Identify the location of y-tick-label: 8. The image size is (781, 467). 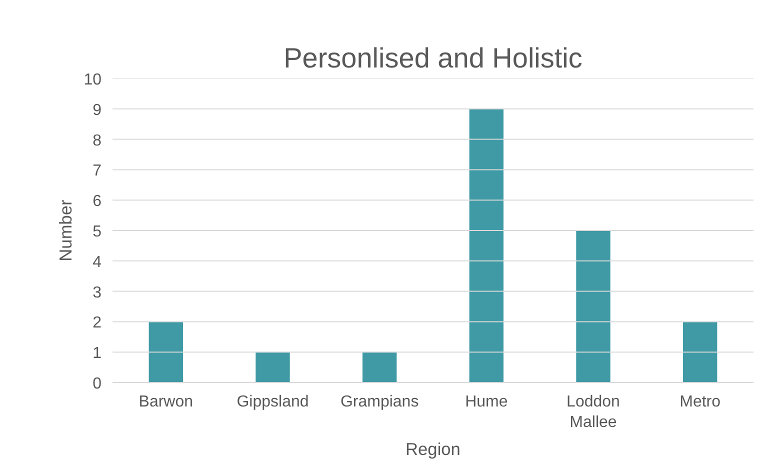
(97, 141).